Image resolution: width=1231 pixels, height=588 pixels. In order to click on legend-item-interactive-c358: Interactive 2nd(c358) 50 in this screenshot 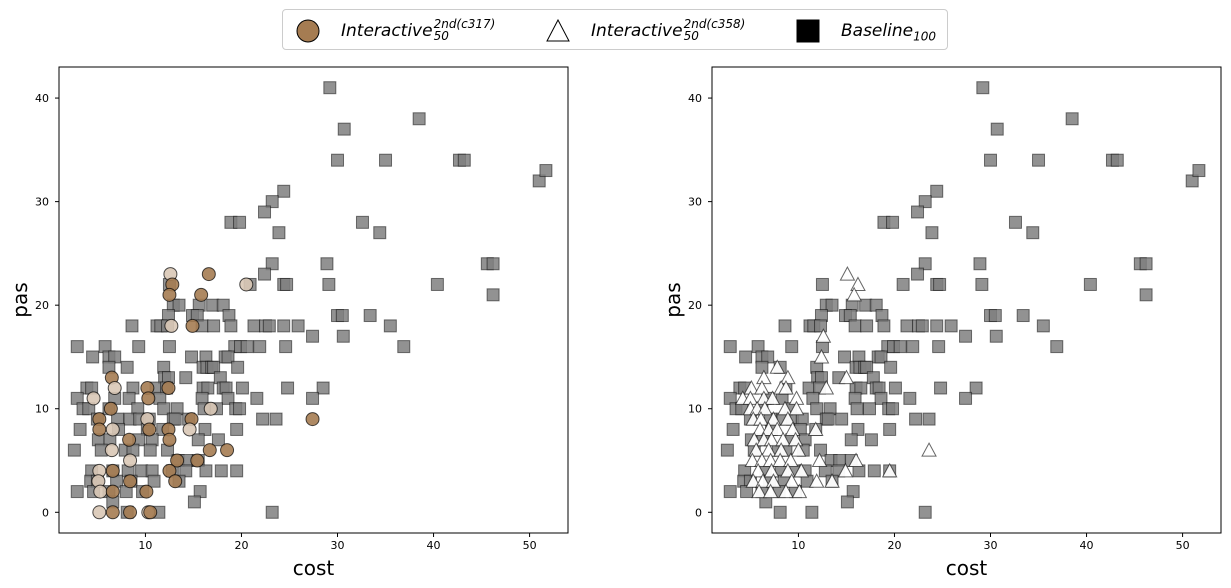, I will do `click(645, 30)`.